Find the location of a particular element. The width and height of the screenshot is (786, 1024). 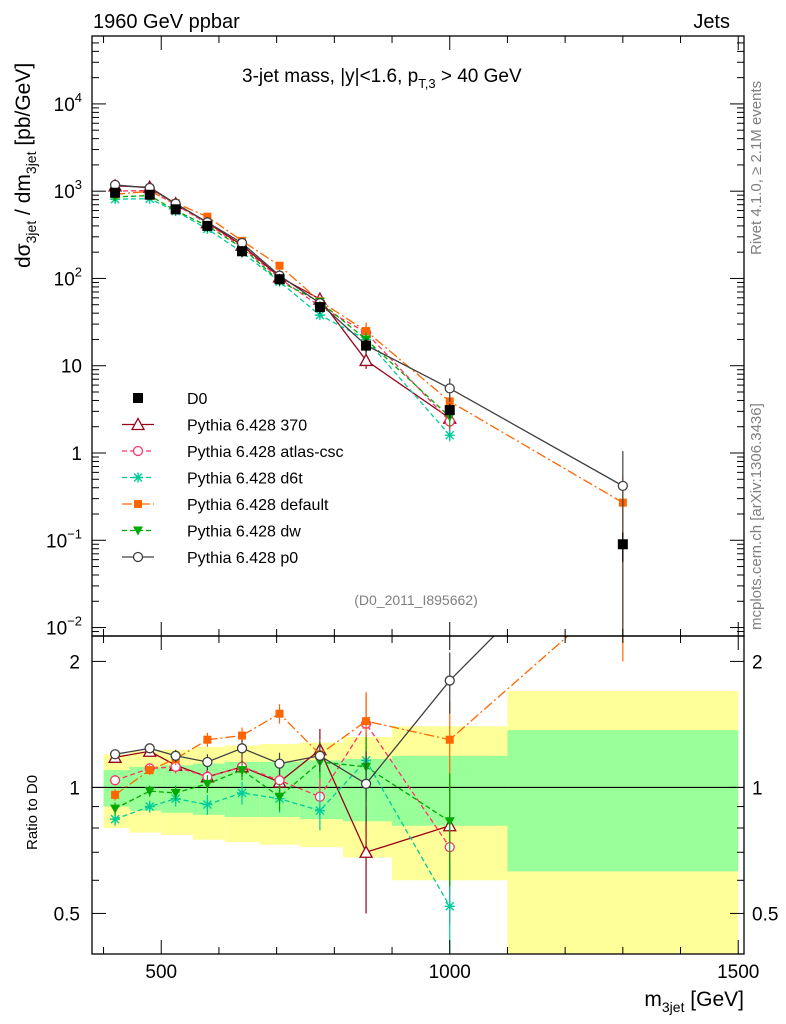

y-tick-exponent: 2 is located at coordinates (78, 271).